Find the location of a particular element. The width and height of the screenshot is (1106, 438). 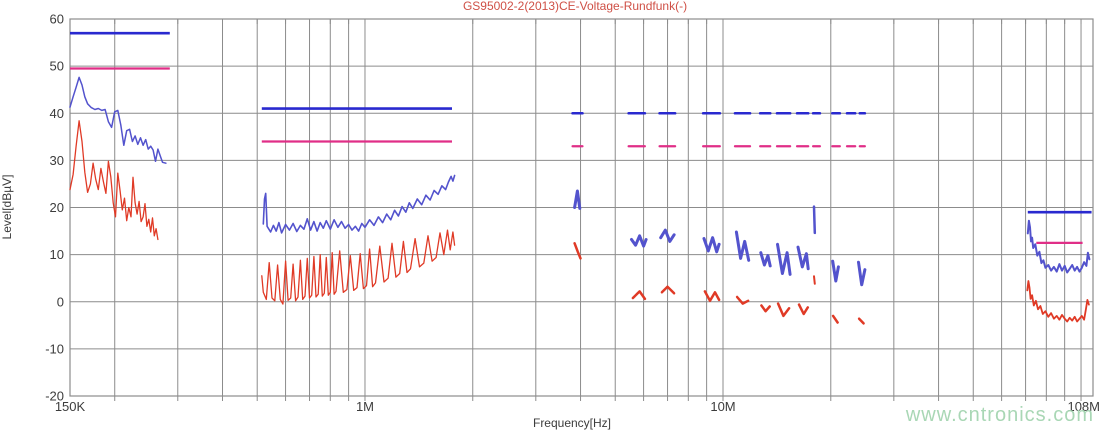

y-tick-label: 40 is located at coordinates (57, 113).